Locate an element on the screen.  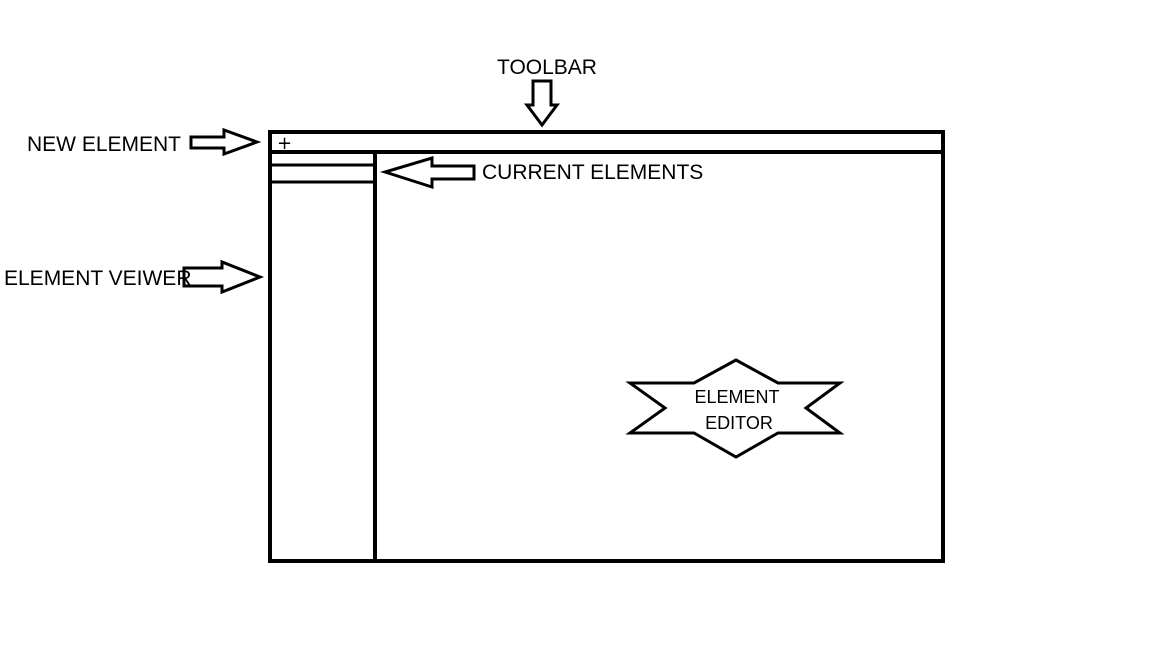
current-elements-arrow-icon is located at coordinates (427, 172).